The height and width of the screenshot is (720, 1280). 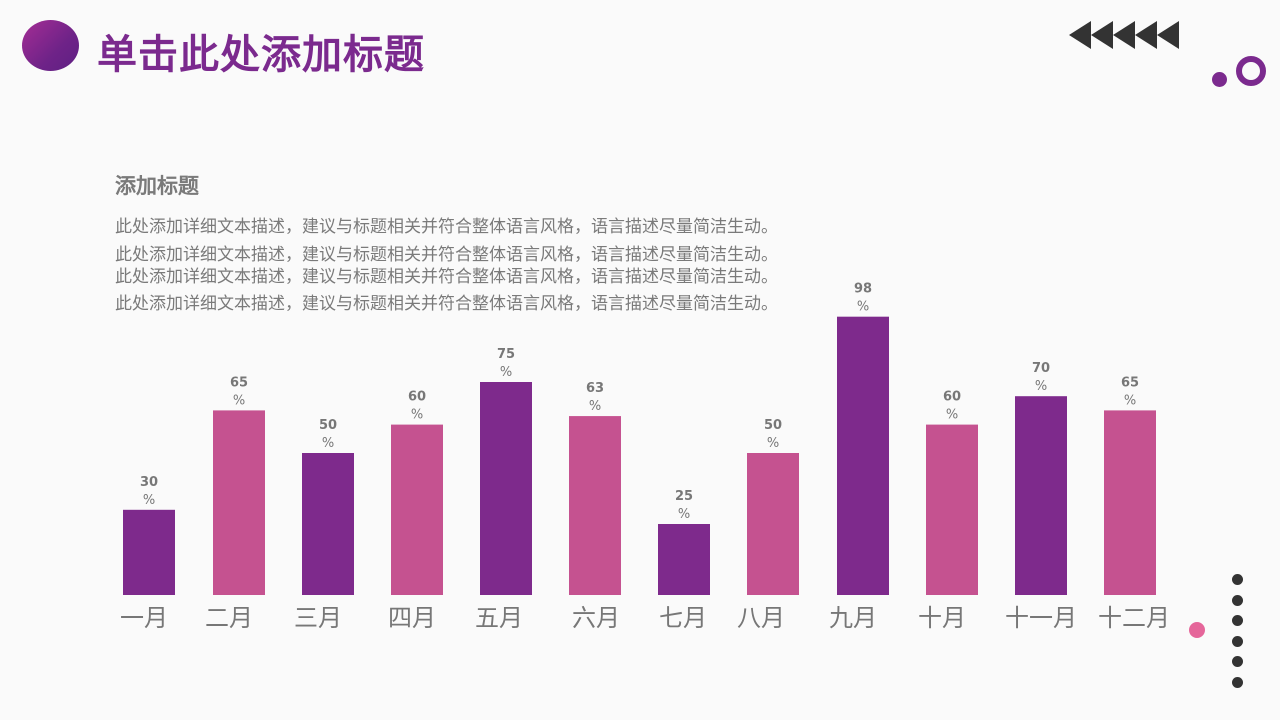 I want to click on bar-value-label: 63, so click(x=595, y=388).